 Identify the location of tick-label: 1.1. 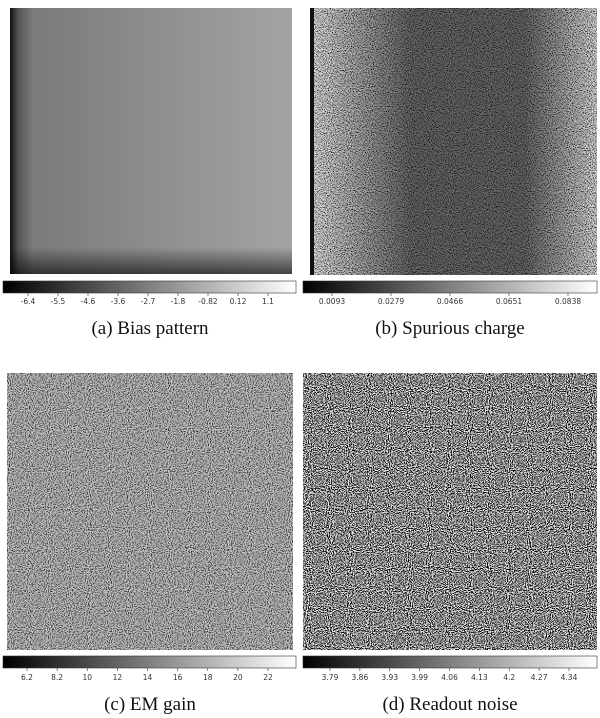
(268, 301).